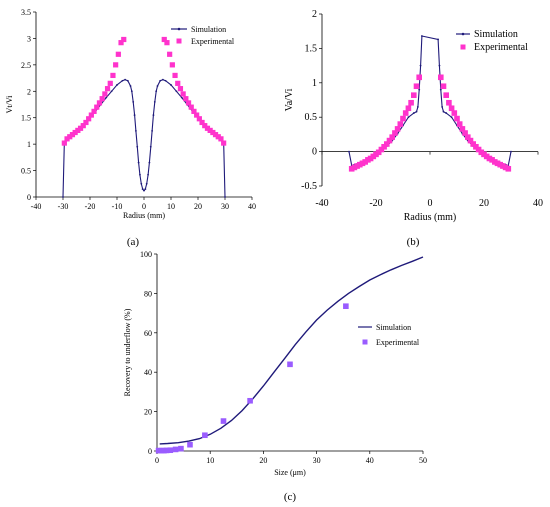 The image size is (550, 507). Describe the element at coordinates (290, 472) in the screenshot. I see `x-axis-label: Size (μm)` at that location.